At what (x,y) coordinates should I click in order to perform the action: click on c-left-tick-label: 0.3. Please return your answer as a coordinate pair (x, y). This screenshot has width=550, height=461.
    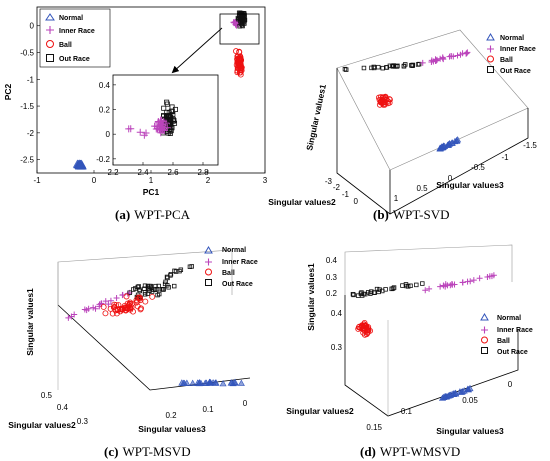
    Looking at the image, I should click on (83, 421).